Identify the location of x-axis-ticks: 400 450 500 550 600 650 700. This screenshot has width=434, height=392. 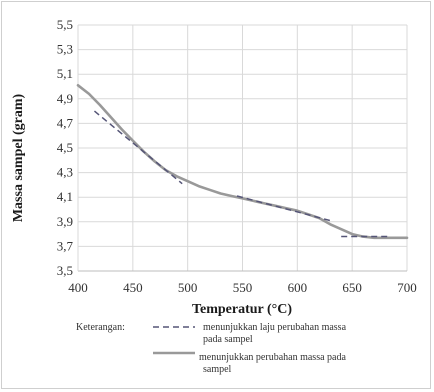
(242, 287).